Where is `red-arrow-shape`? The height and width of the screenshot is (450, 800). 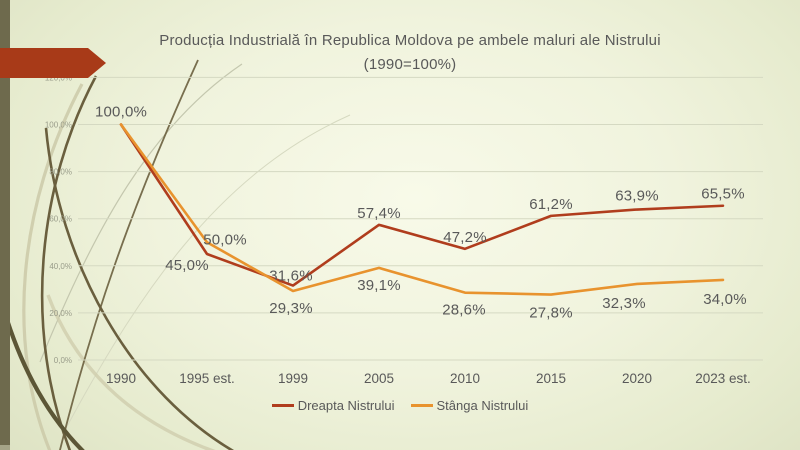
red-arrow-shape is located at coordinates (53, 63).